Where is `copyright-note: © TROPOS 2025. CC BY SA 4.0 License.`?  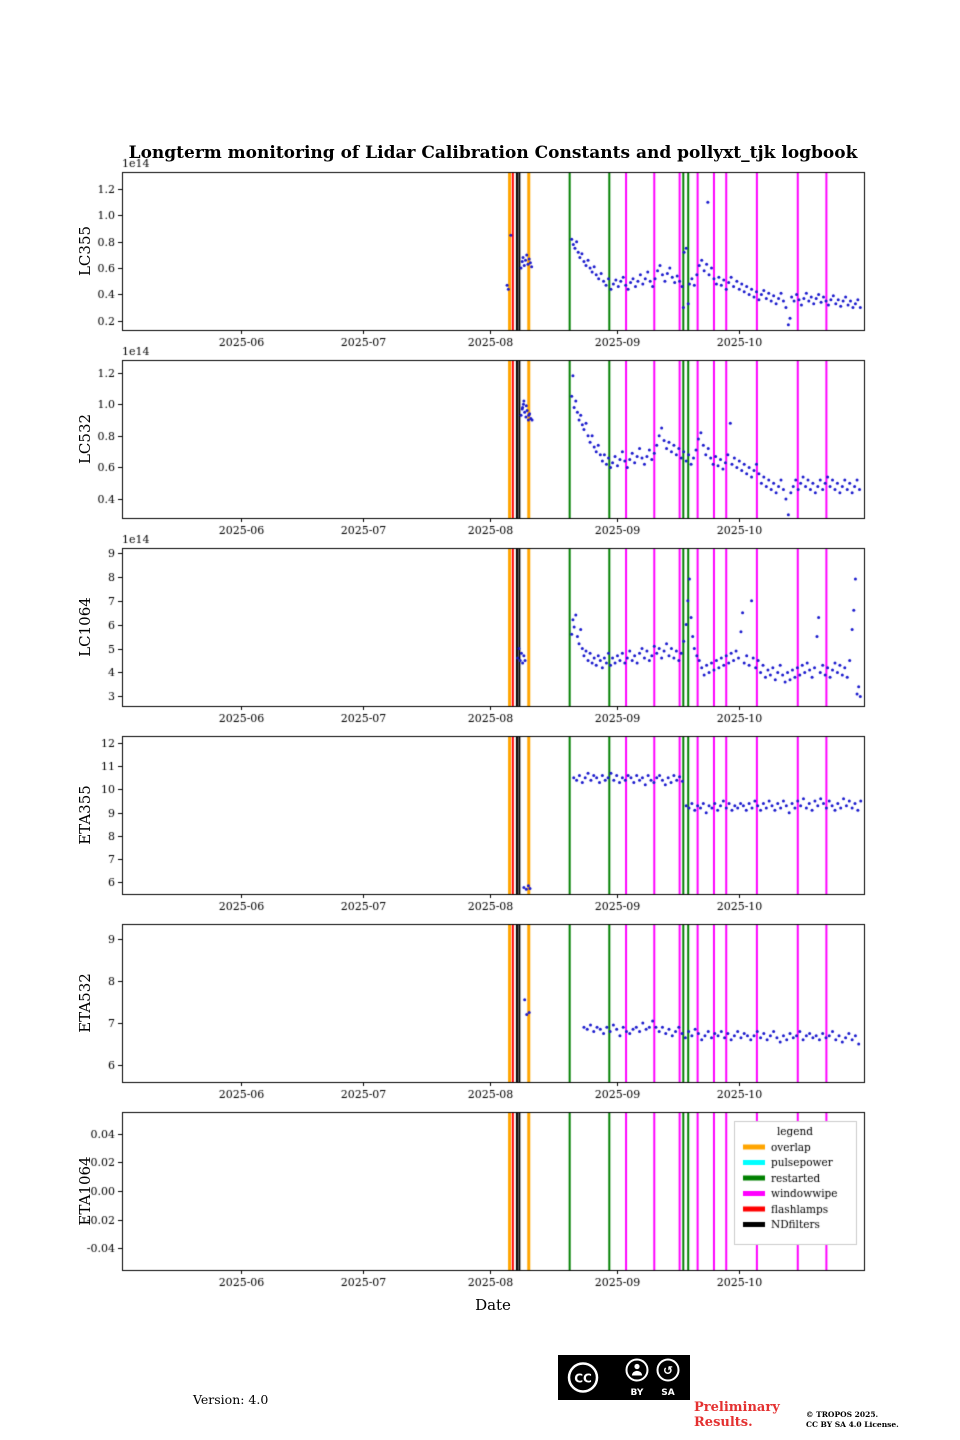
copyright-note: © TROPOS 2025. CC BY SA 4.0 License. is located at coordinates (852, 1420).